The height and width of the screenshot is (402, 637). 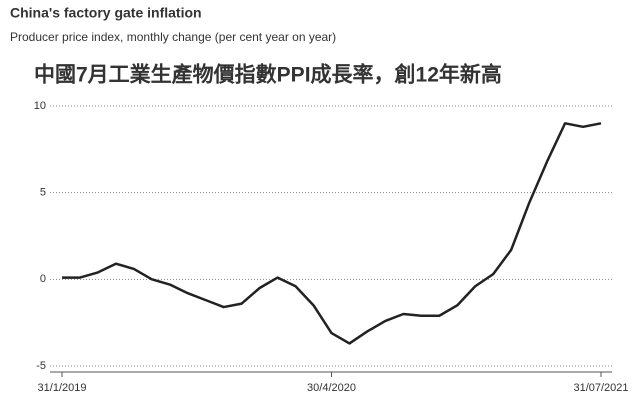 I want to click on annotation: 中國7月工業生產物價指數PPI成長率，創12年新高, so click(x=268, y=75).